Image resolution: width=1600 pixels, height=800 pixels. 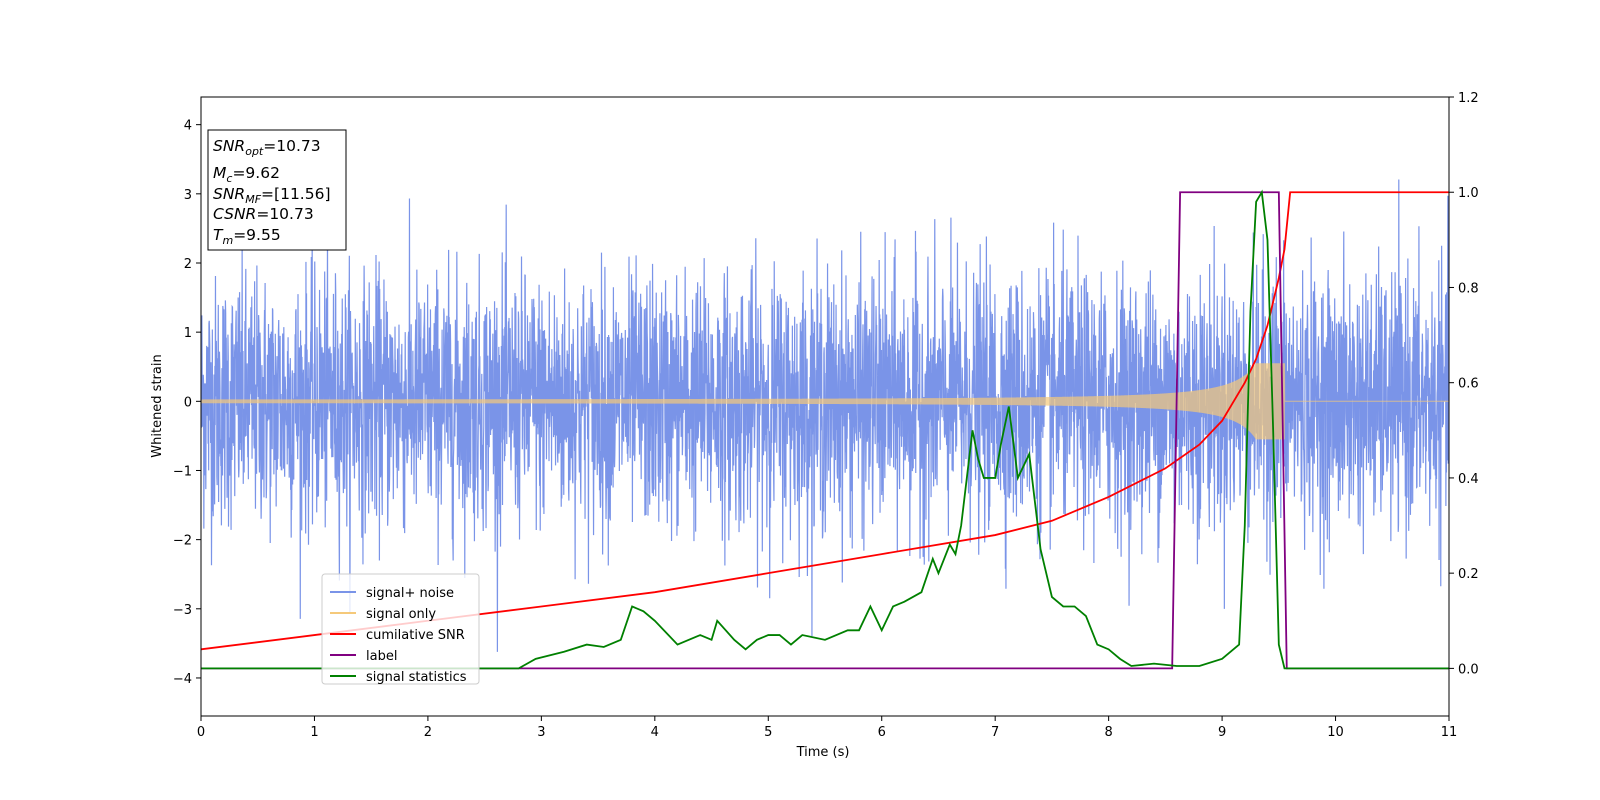 I want to click on y2-tick-label-6: 1.2, so click(x=1468, y=98).